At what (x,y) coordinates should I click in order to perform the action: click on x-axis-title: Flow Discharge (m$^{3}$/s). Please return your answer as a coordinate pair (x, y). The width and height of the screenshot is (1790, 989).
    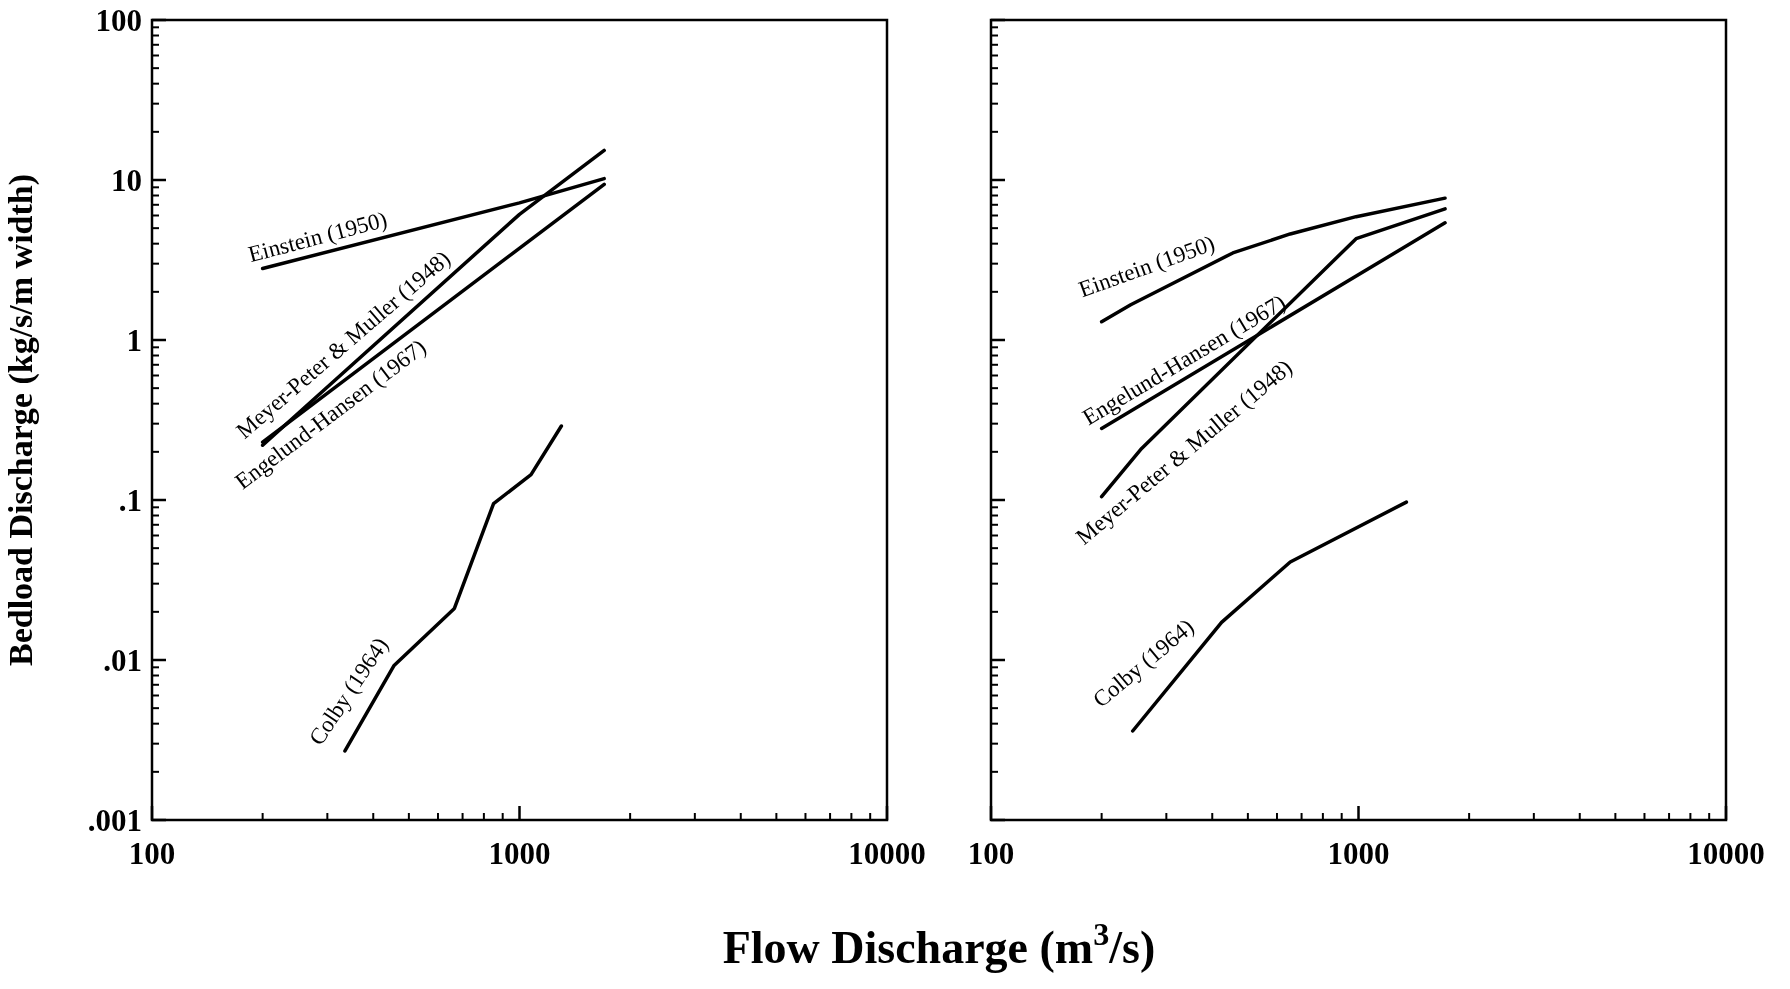
    Looking at the image, I should click on (939, 944).